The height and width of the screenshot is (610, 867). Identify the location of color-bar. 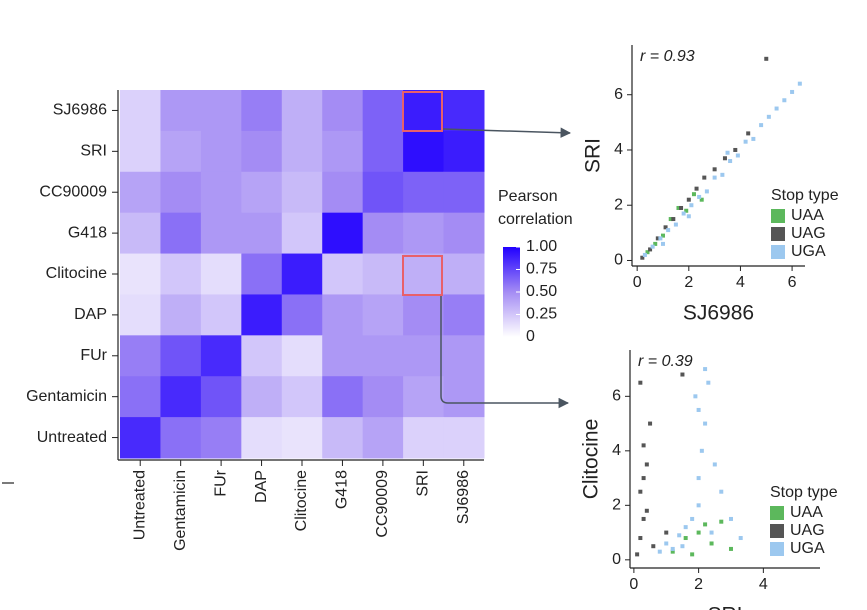
(511, 292).